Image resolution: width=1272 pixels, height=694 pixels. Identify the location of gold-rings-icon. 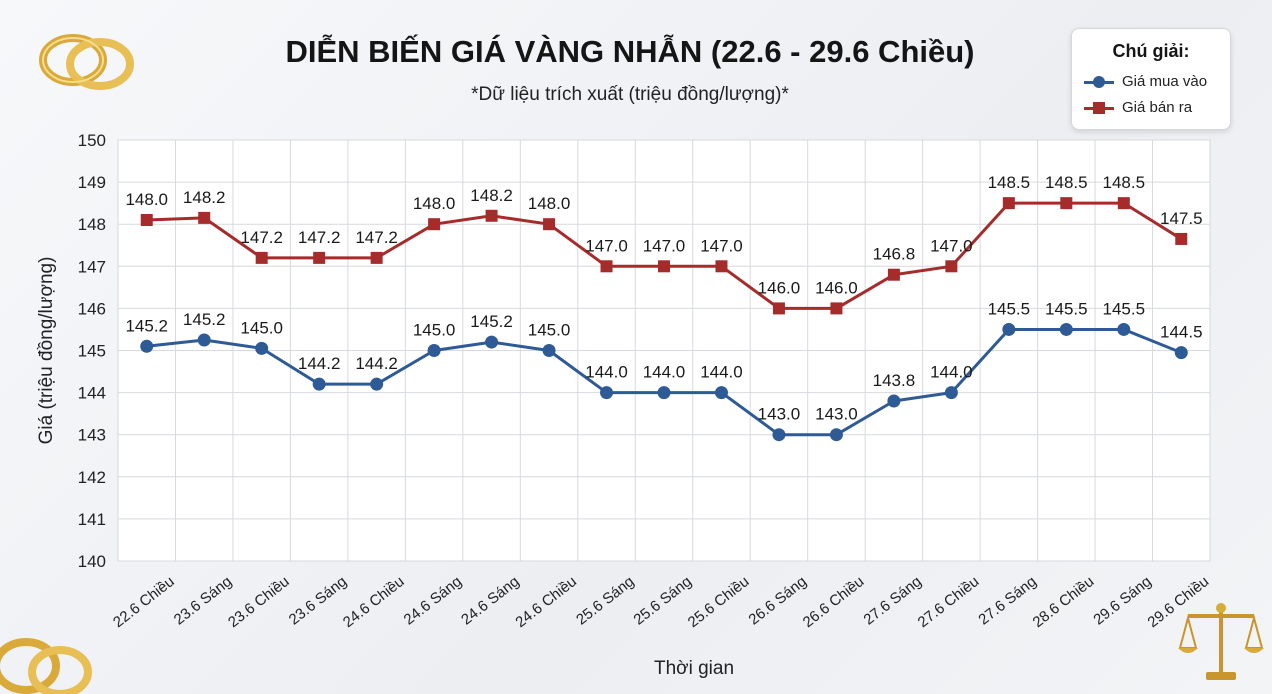
(86, 62).